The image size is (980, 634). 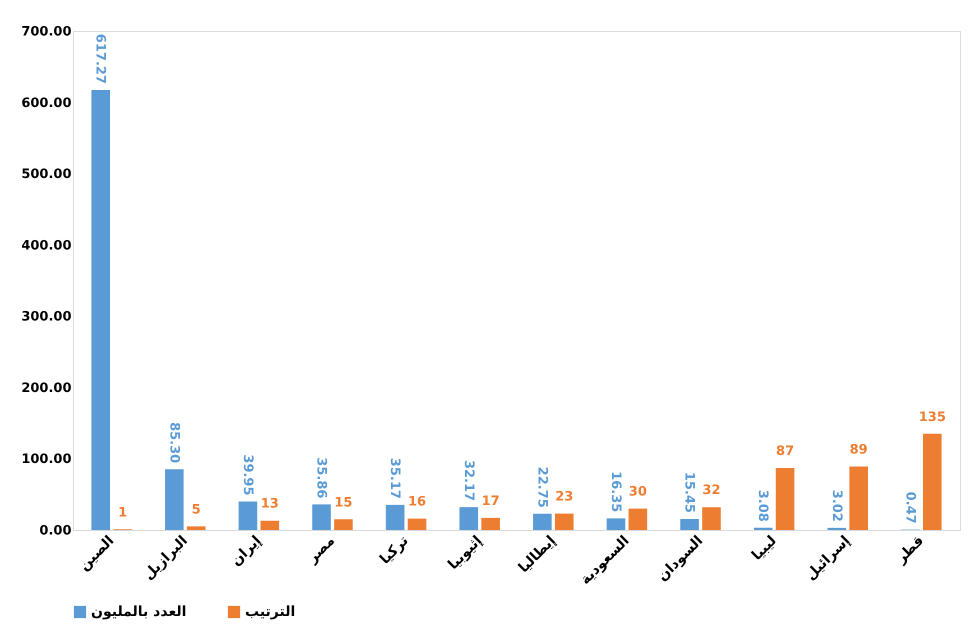 What do you see at coordinates (762, 506) in the screenshot?
I see `data-label: 3.08` at bounding box center [762, 506].